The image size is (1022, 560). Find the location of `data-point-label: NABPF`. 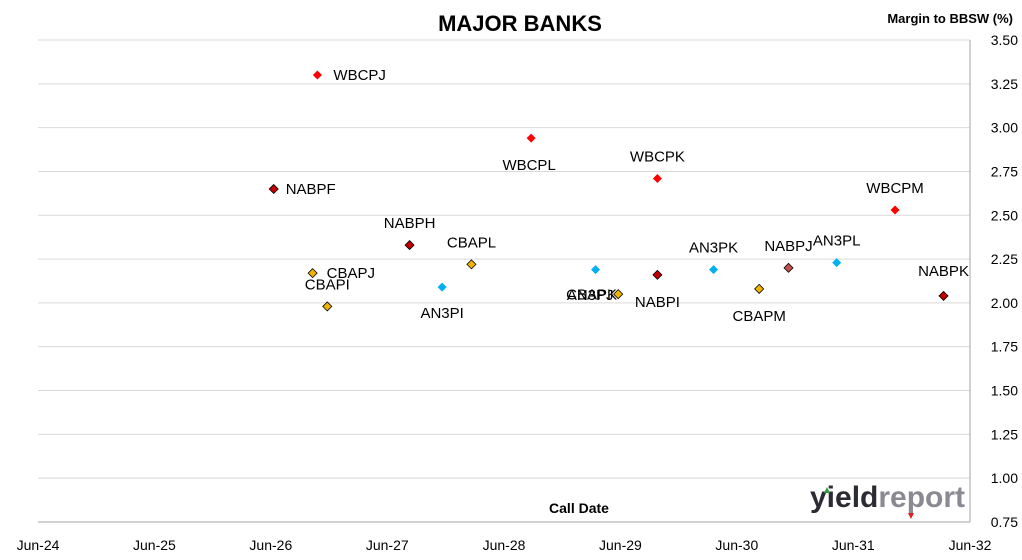

data-point-label: NABPF is located at coordinates (311, 189).